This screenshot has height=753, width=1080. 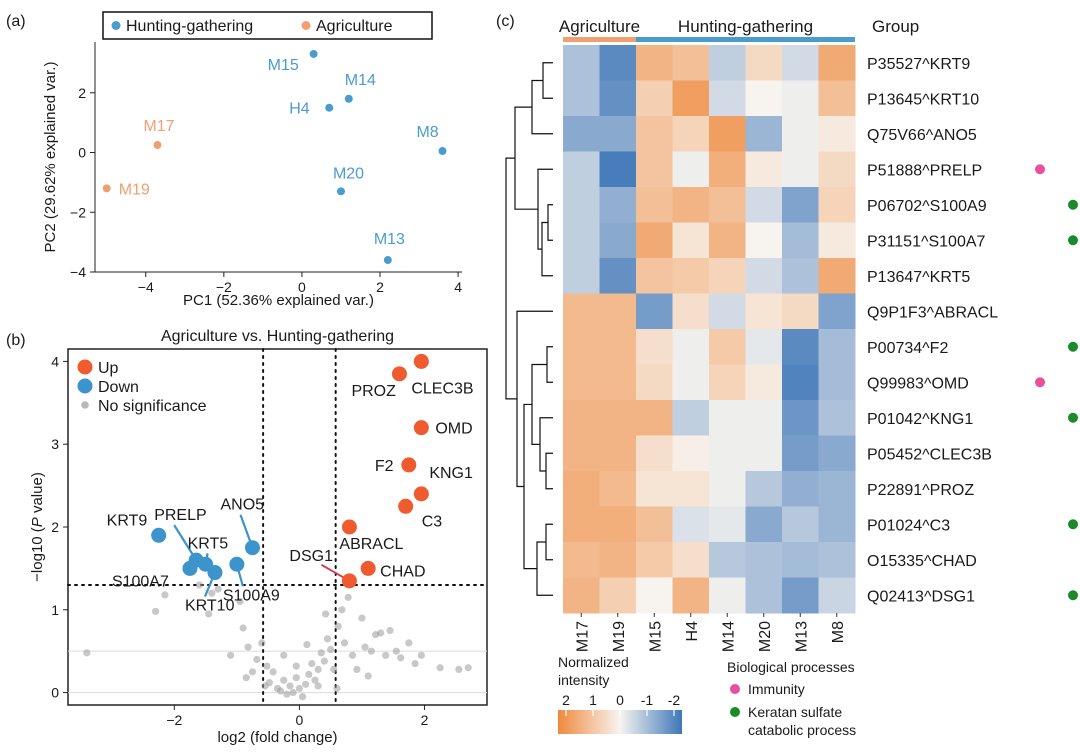 I want to click on pca-point-h4, so click(x=329, y=107).